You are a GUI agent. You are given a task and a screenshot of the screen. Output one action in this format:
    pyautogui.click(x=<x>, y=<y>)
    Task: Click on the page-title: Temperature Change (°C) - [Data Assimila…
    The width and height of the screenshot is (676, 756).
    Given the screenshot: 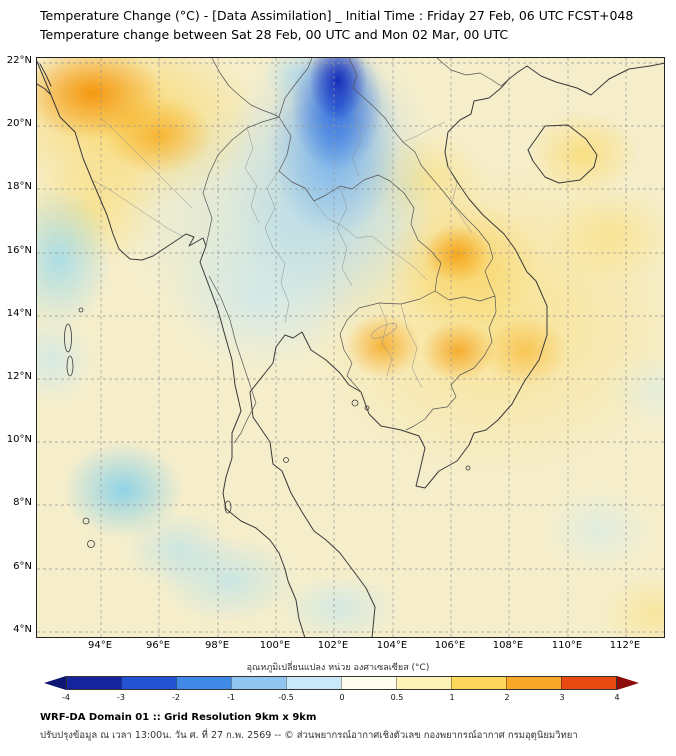 What is the action you would take?
    pyautogui.click(x=337, y=15)
    